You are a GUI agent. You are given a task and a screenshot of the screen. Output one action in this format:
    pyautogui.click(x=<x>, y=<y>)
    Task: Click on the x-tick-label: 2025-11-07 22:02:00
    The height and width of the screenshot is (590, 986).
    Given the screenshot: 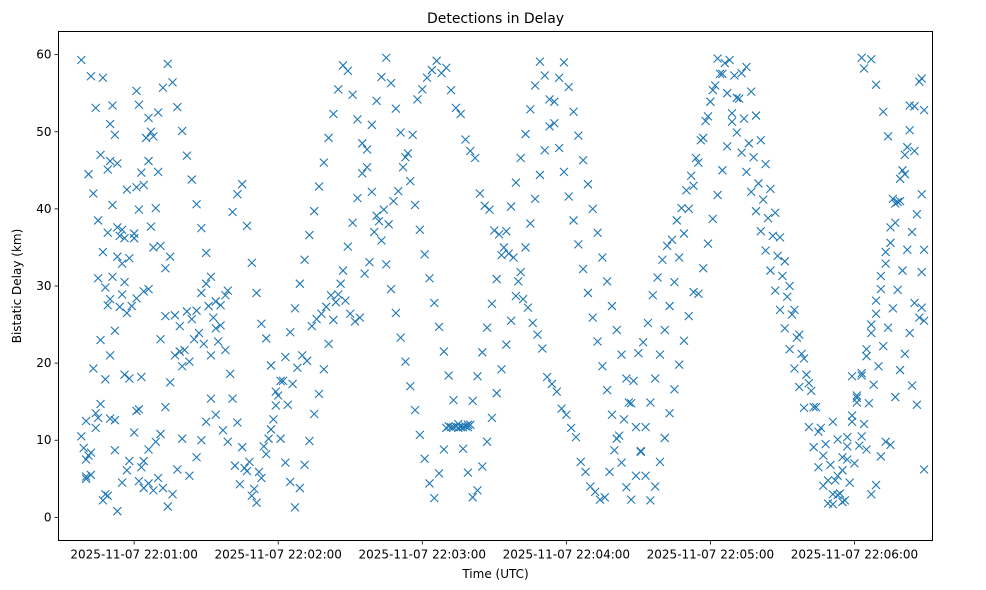 What is the action you would take?
    pyautogui.click(x=277, y=555)
    